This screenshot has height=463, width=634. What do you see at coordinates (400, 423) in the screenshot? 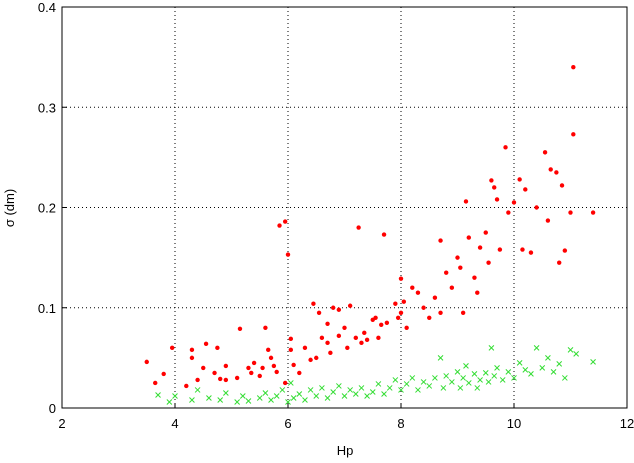
I see `x-tick-label: 8` at bounding box center [400, 423].